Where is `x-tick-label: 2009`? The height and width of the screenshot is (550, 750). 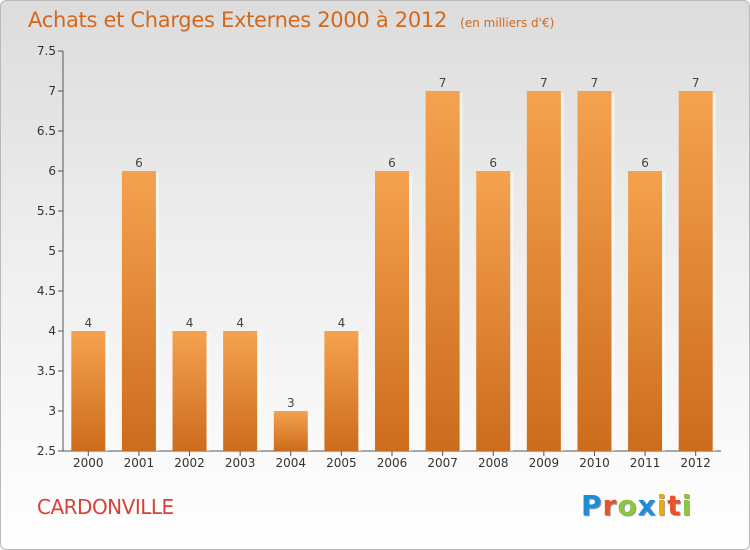 x-tick-label: 2009 is located at coordinates (544, 463).